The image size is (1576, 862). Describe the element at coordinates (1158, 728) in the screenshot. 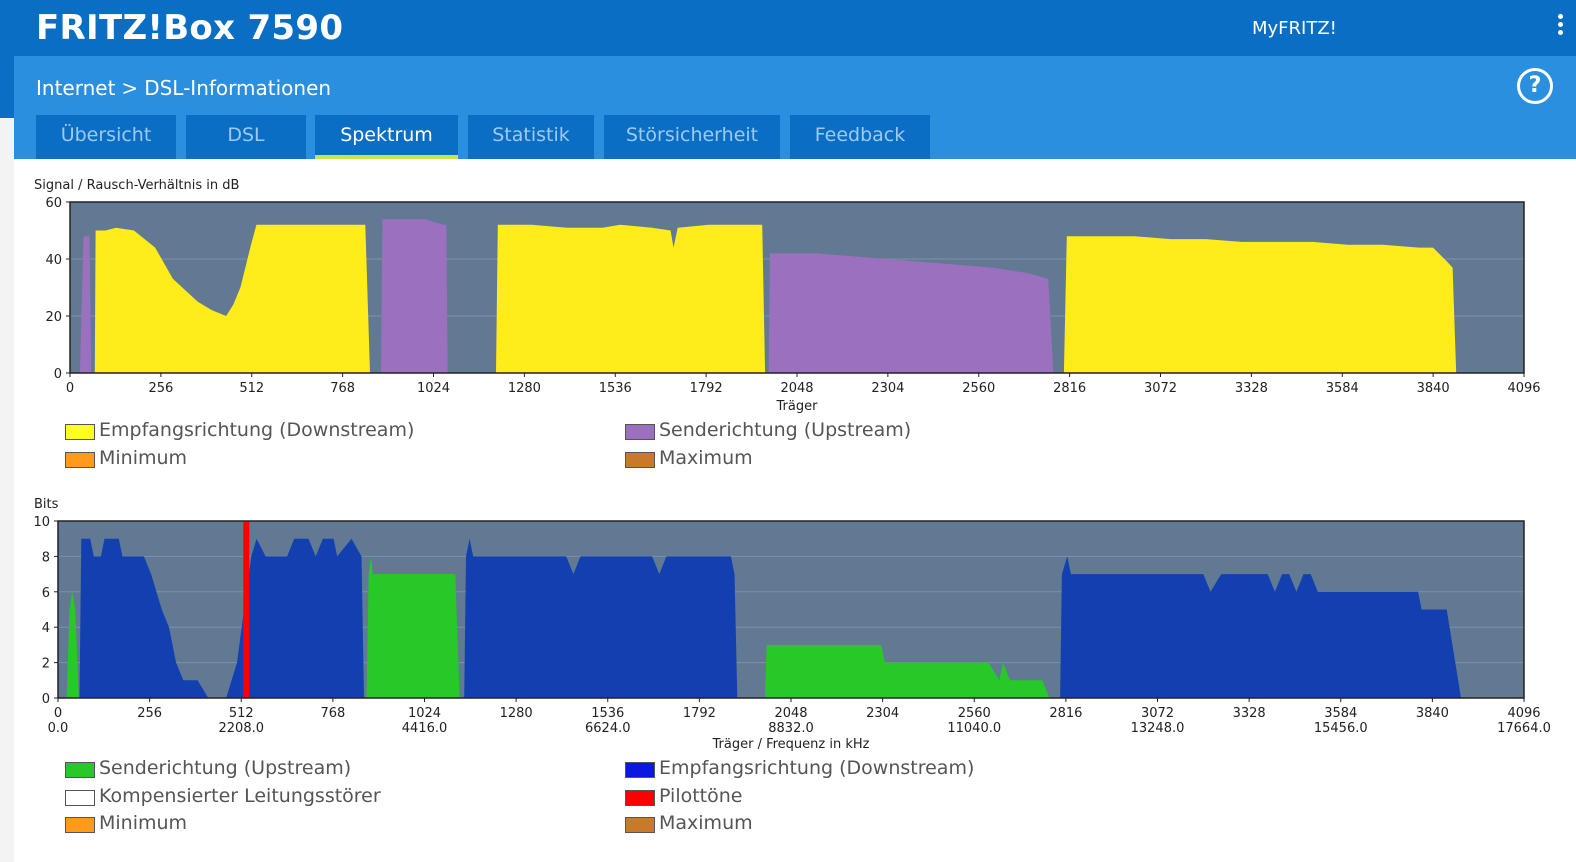

I see `freq-tick-label: 13248.0` at that location.